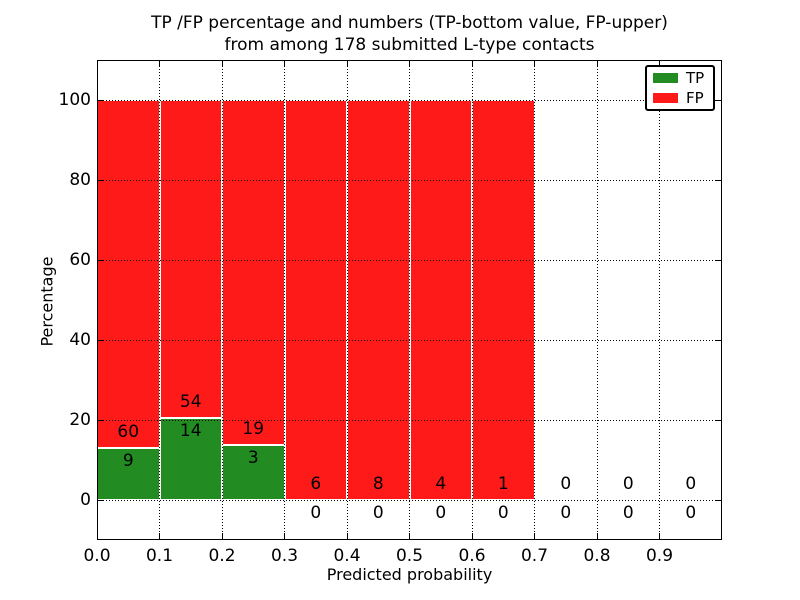 Image resolution: width=800 pixels, height=600 pixels. I want to click on count-label-tp-4: 0, so click(378, 513).